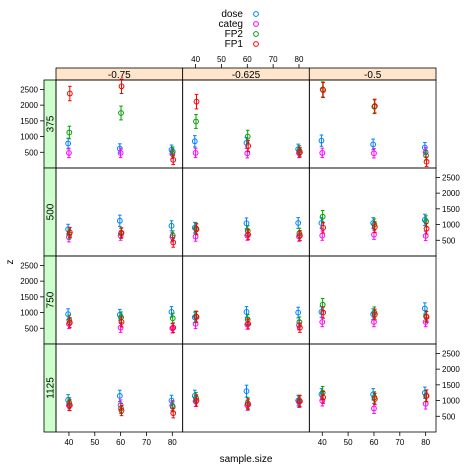  I want to click on y-tick-label-left-r2-1: 1000, so click(29, 313).